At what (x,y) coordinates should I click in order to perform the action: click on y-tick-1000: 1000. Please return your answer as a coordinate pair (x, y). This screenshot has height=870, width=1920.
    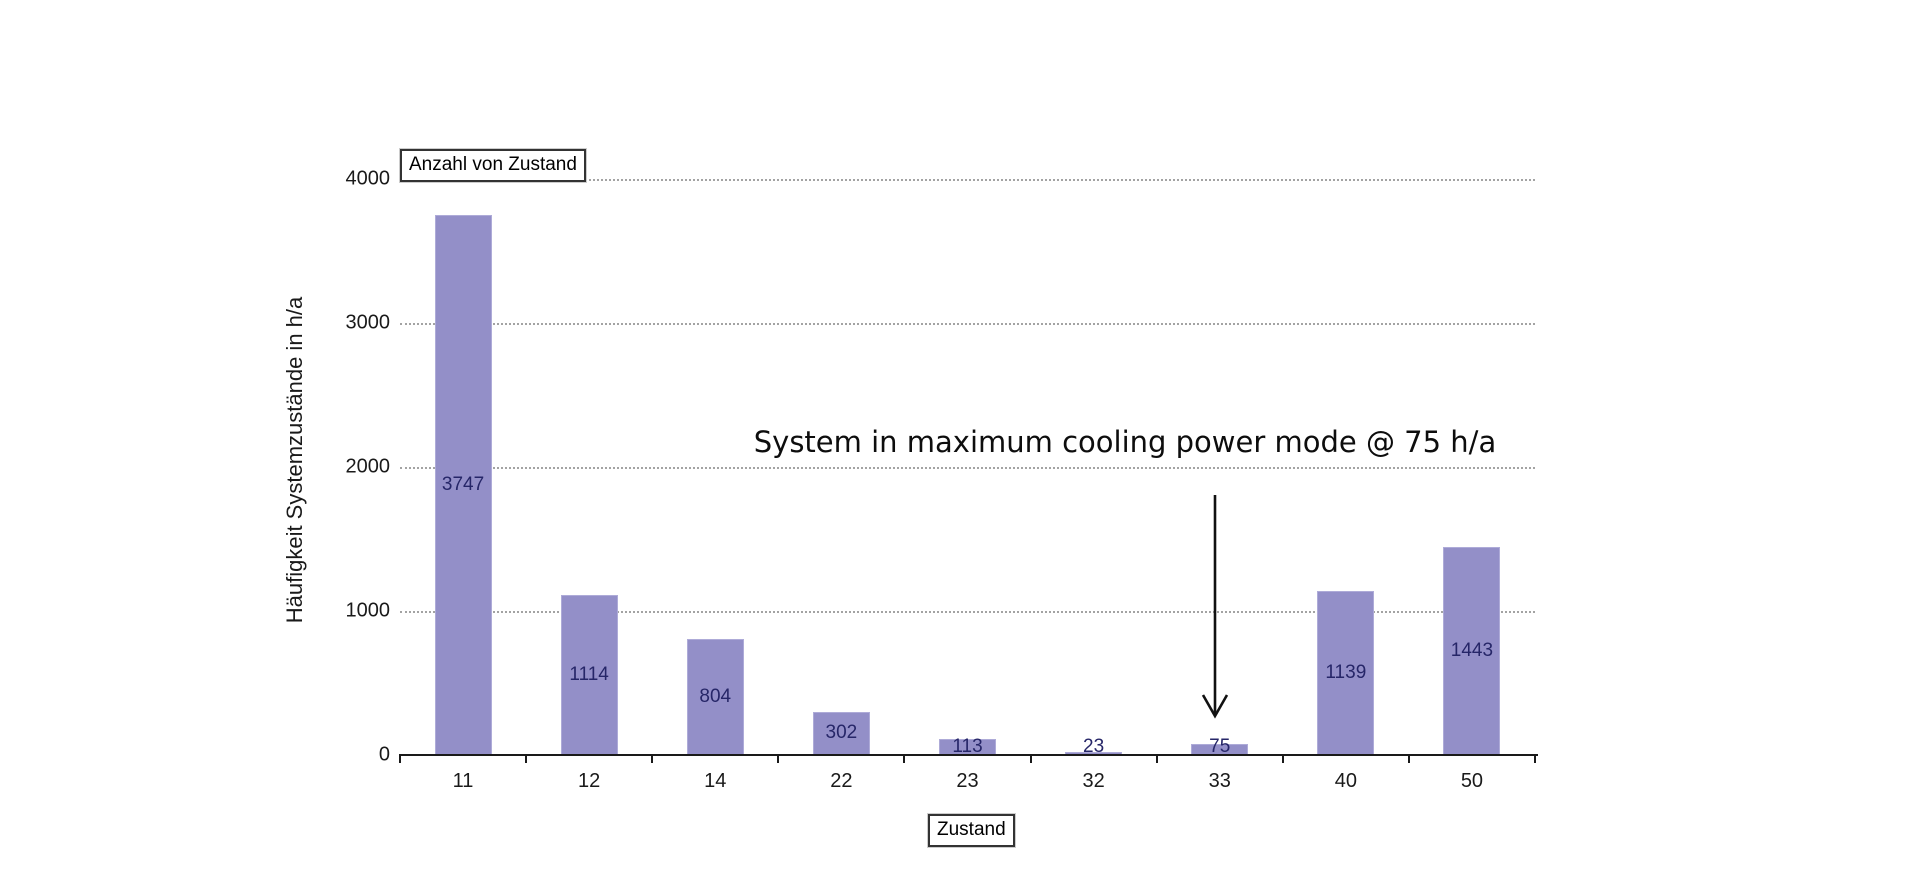
    Looking at the image, I should click on (368, 610).